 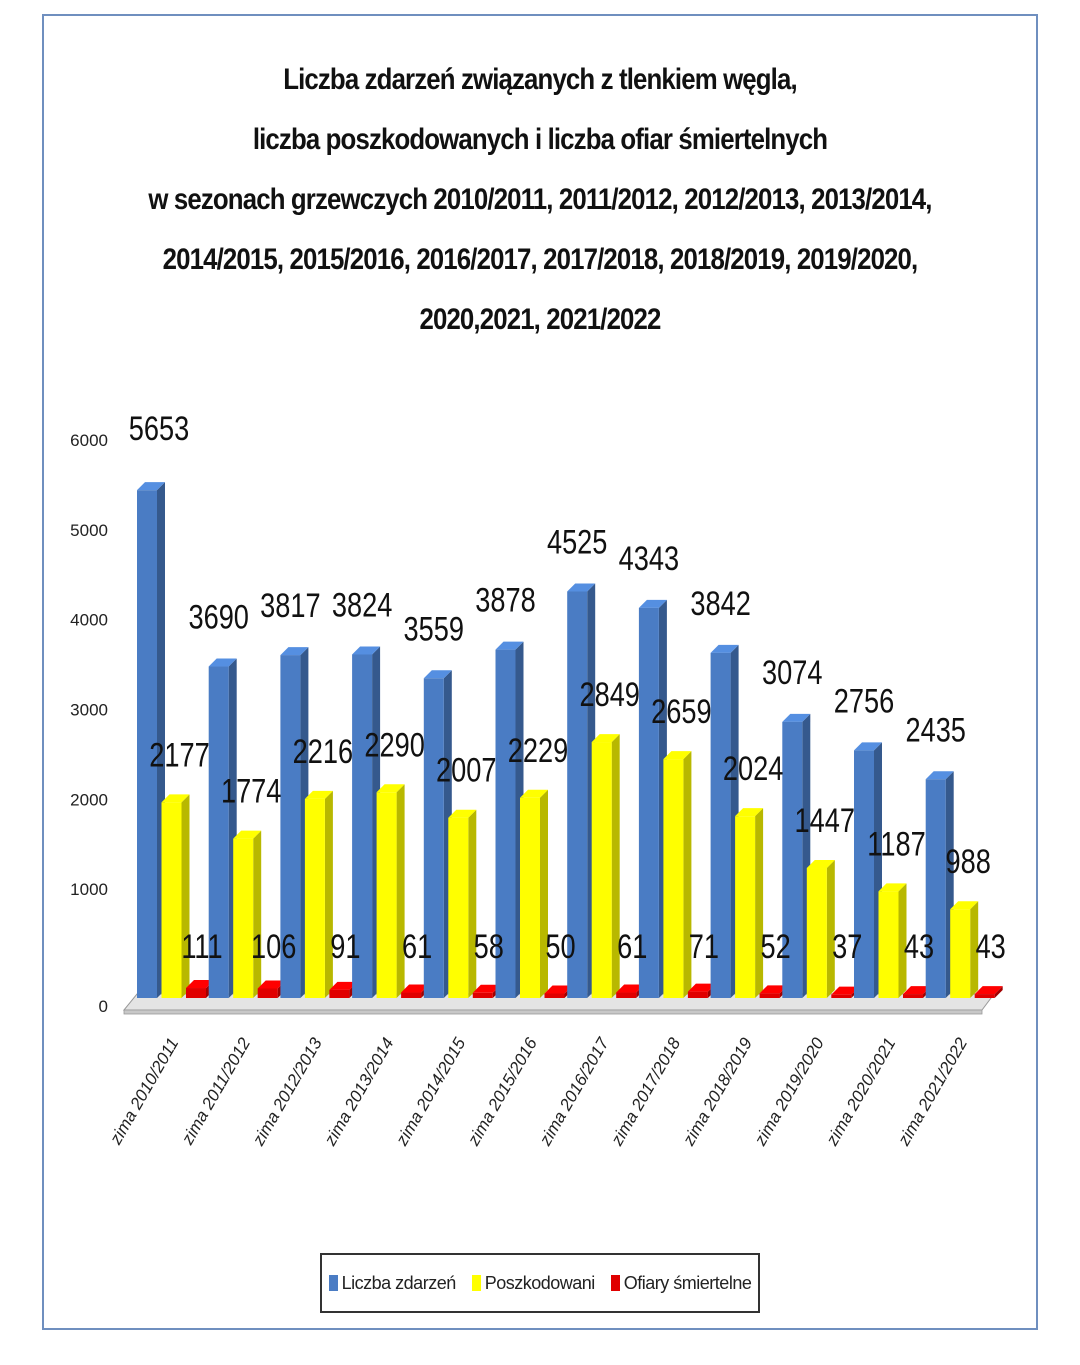 I want to click on chart-floor-edge, so click(x=553, y=1012).